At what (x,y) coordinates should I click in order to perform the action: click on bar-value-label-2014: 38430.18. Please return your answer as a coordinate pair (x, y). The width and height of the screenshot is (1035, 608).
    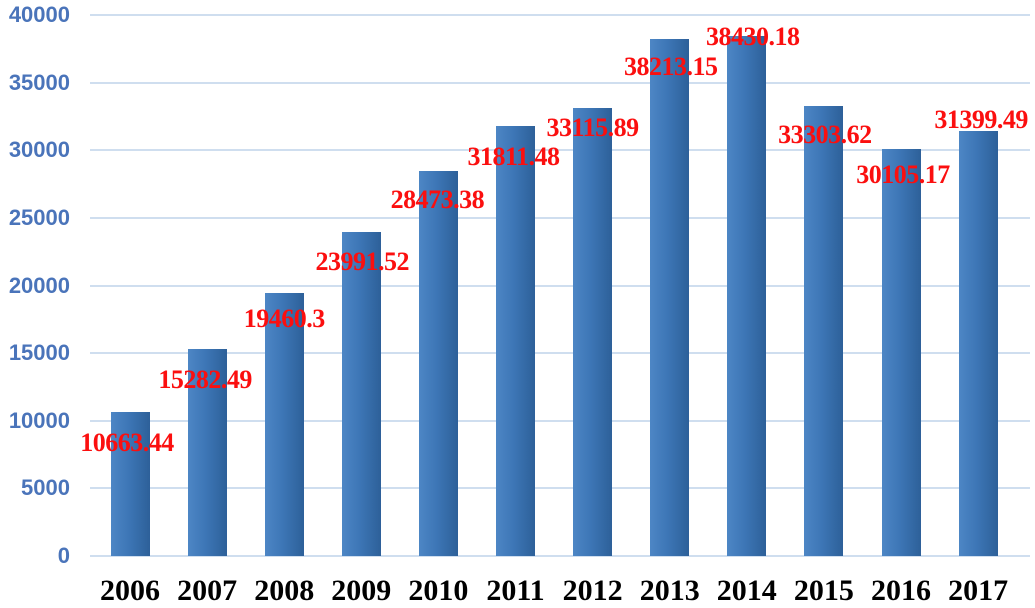
    Looking at the image, I should click on (753, 37).